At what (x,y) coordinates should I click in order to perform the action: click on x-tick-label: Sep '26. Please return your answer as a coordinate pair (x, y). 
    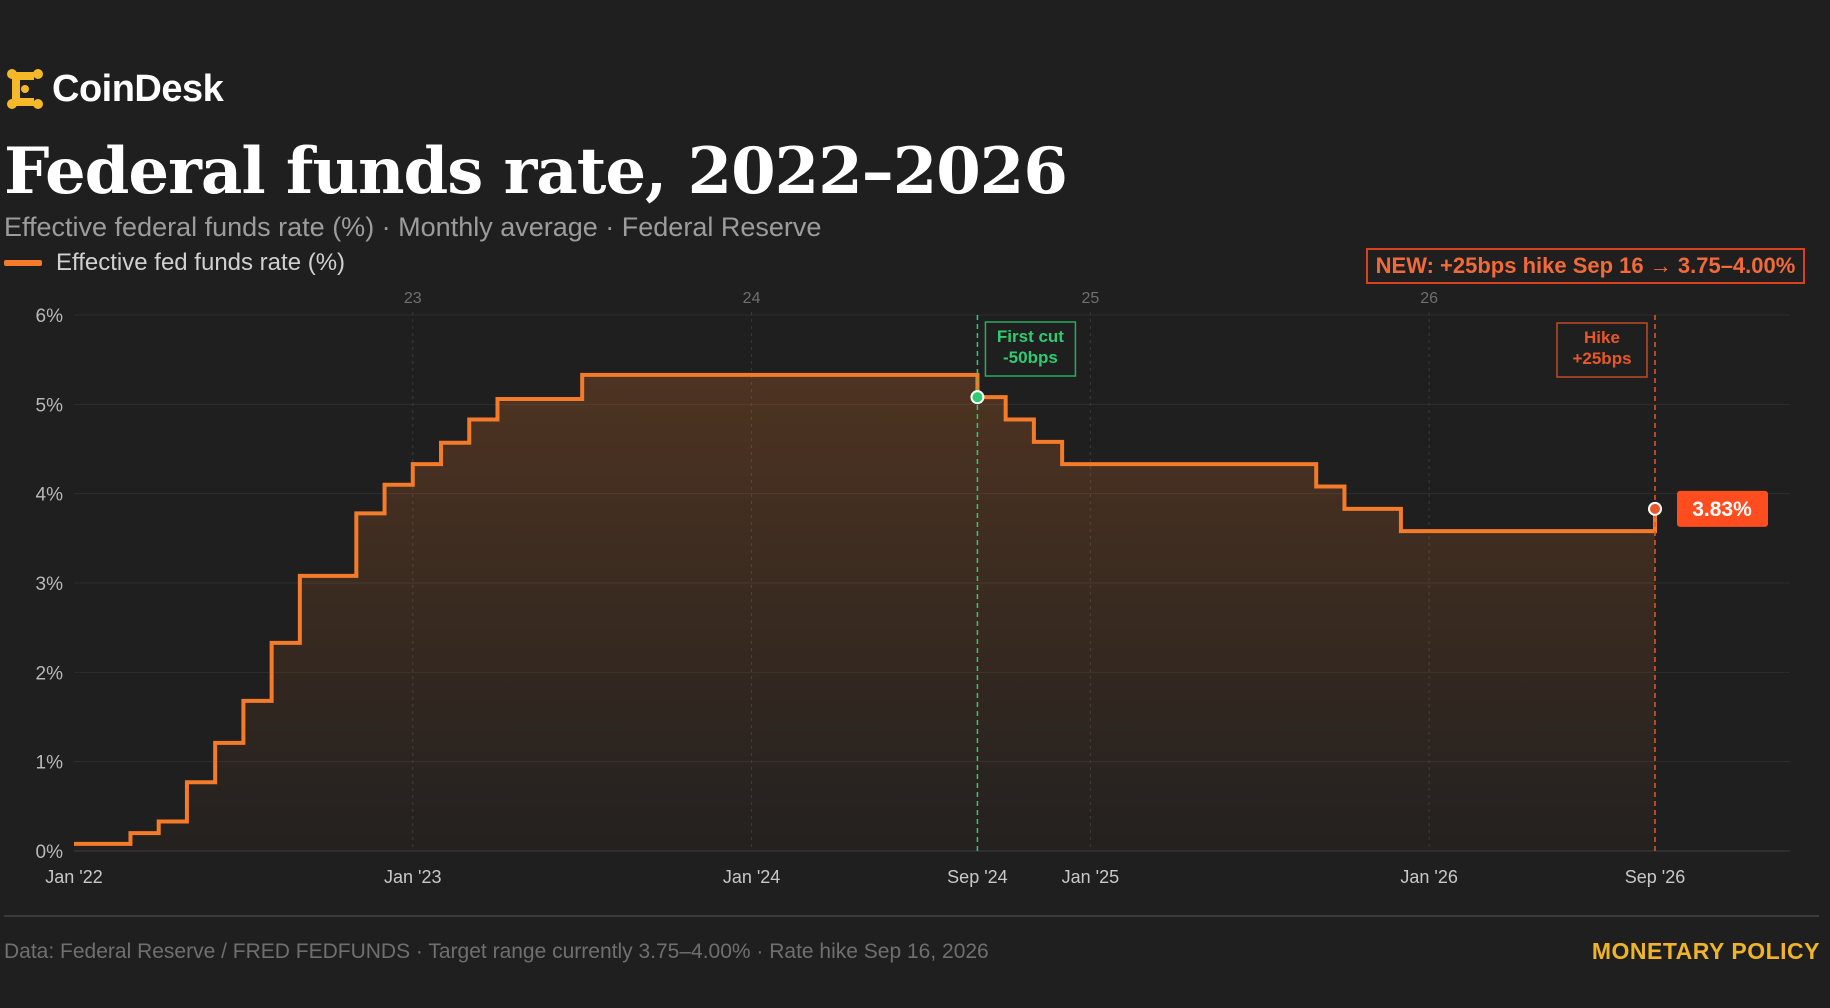
    Looking at the image, I should click on (1655, 877).